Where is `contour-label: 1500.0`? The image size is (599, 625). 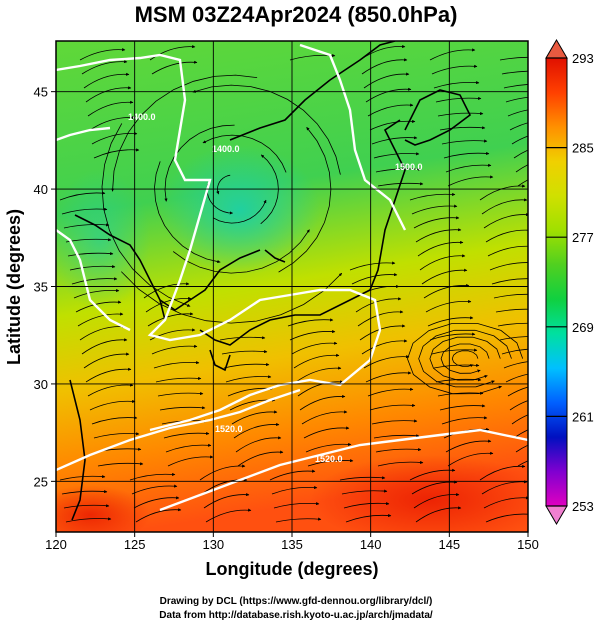
contour-label: 1500.0 is located at coordinates (409, 167).